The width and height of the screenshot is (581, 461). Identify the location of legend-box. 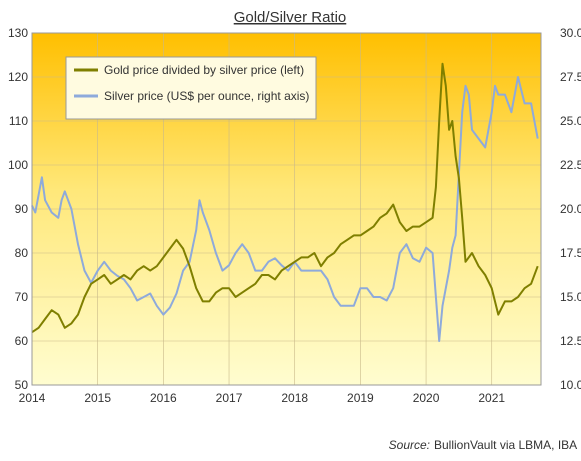
(191, 88).